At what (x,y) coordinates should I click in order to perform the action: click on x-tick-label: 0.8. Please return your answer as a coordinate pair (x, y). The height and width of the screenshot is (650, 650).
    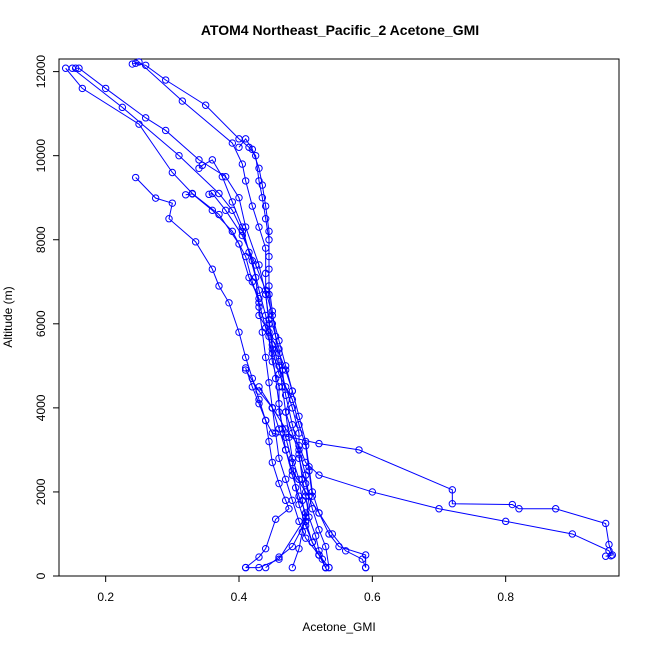
    Looking at the image, I should click on (505, 597).